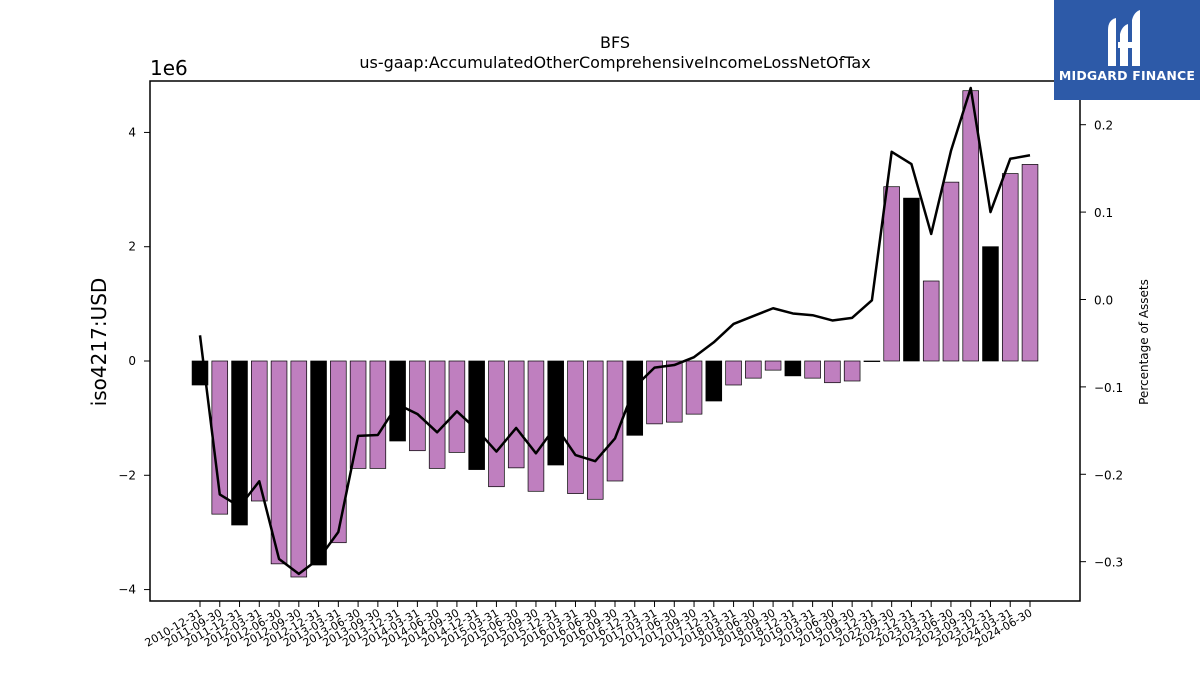 This screenshot has width=1200, height=675. Describe the element at coordinates (169, 68) in the screenshot. I see `y-axis-scale-label: 1e6` at that location.